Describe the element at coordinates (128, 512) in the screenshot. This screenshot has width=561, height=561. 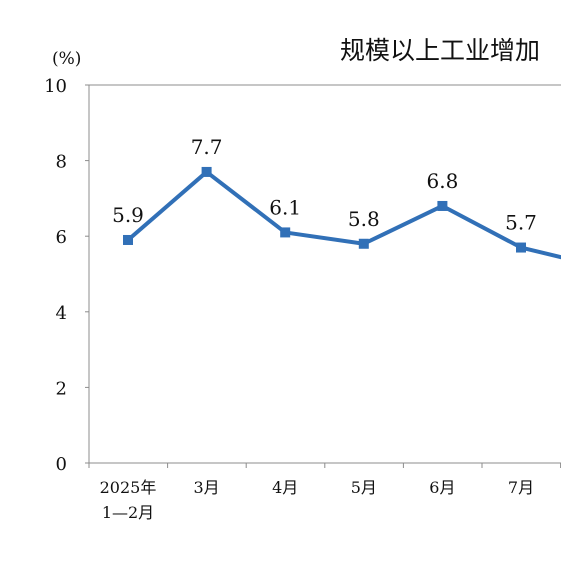
I see `x-tick-label-line2: 1—2月` at that location.